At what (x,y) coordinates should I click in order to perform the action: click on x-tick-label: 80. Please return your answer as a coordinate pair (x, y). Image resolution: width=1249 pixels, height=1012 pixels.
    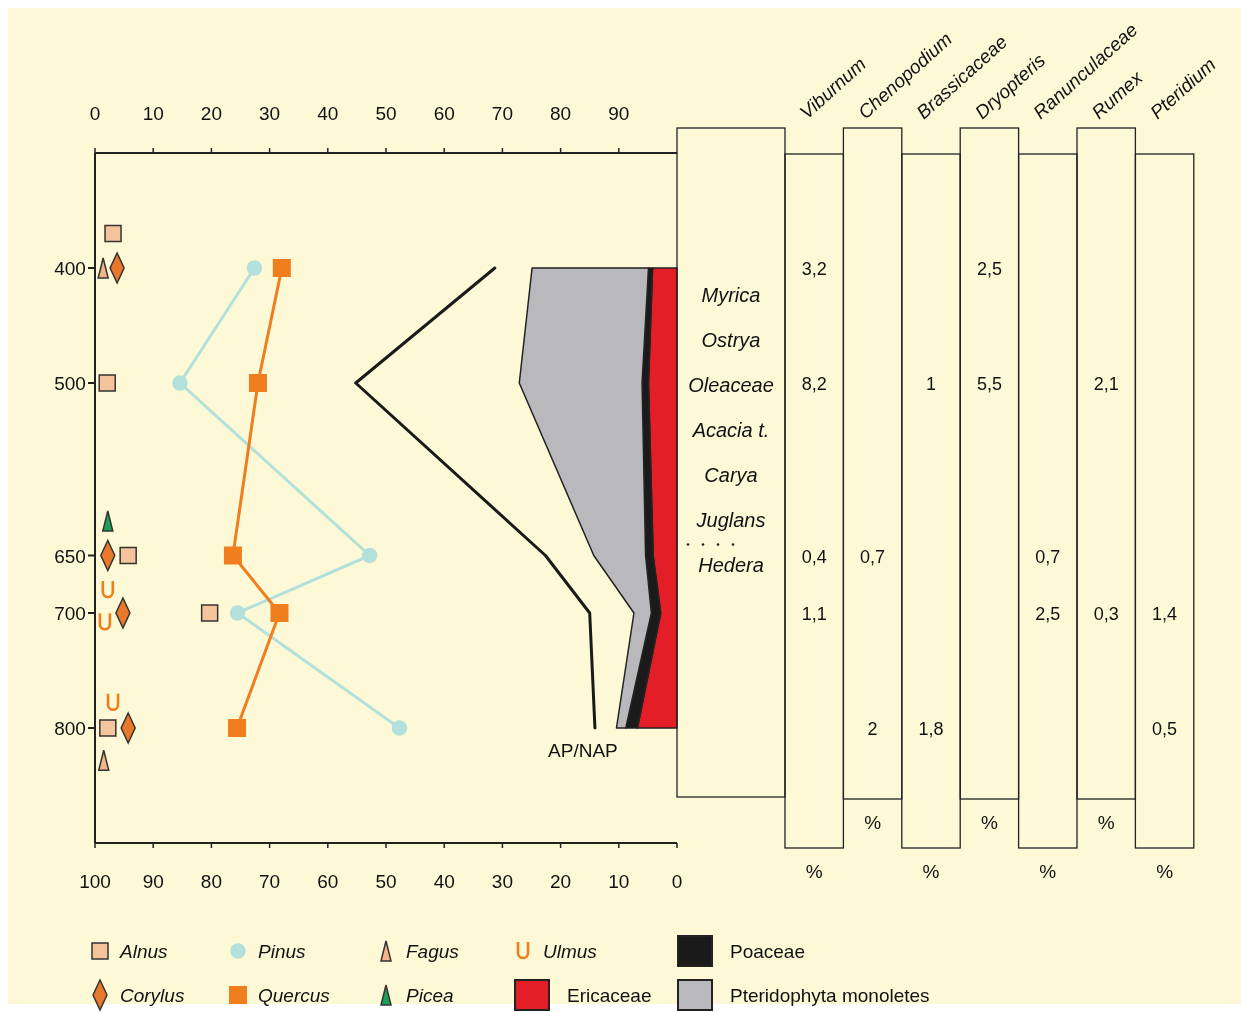
    Looking at the image, I should click on (211, 881).